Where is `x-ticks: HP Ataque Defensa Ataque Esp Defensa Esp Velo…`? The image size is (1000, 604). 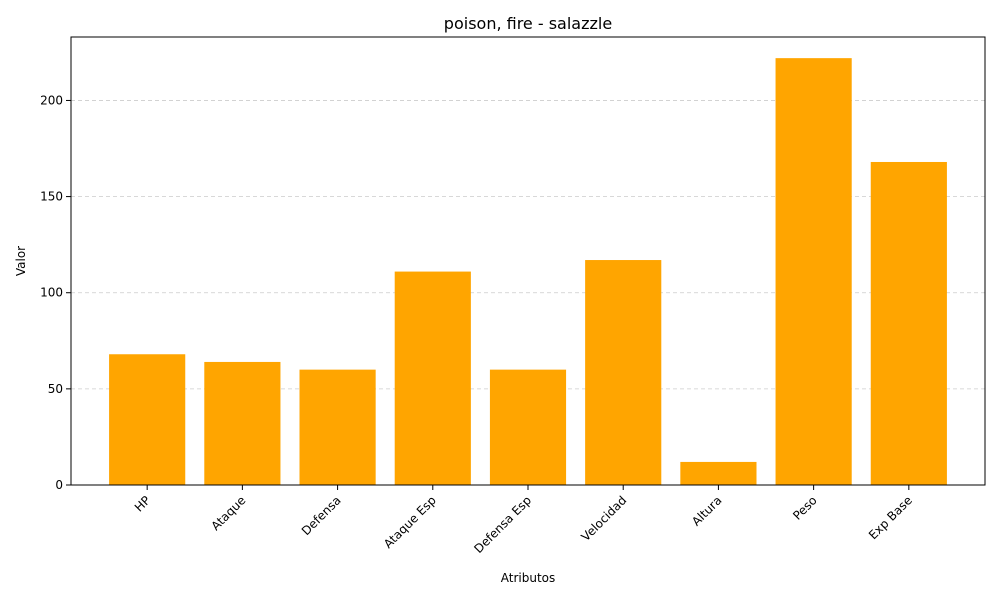
x-ticks: HP Ataque Defensa Ataque Esp Defensa Esp Velo… is located at coordinates (523, 520).